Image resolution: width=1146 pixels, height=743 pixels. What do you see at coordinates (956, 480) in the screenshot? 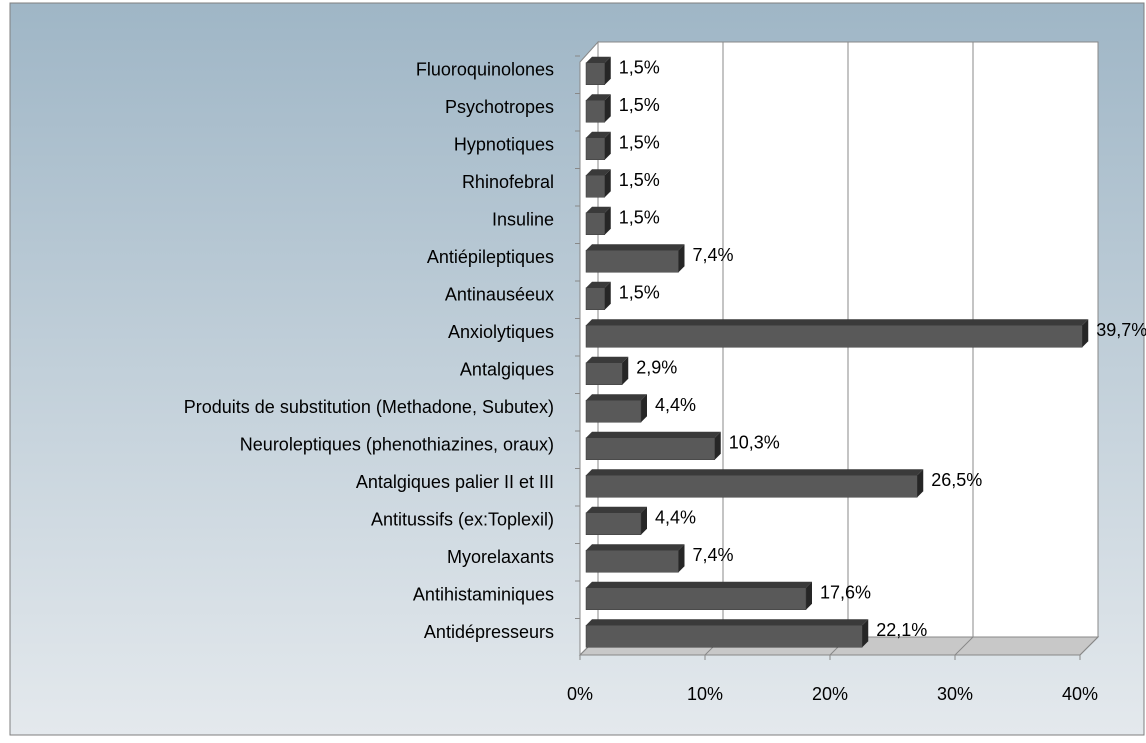
I see `data-label: 26,5%` at bounding box center [956, 480].